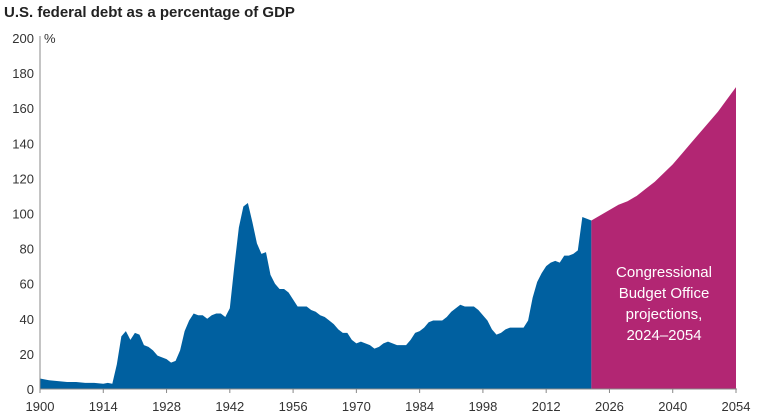 The image size is (765, 418). I want to click on x-tick-label: 2040, so click(672, 406).